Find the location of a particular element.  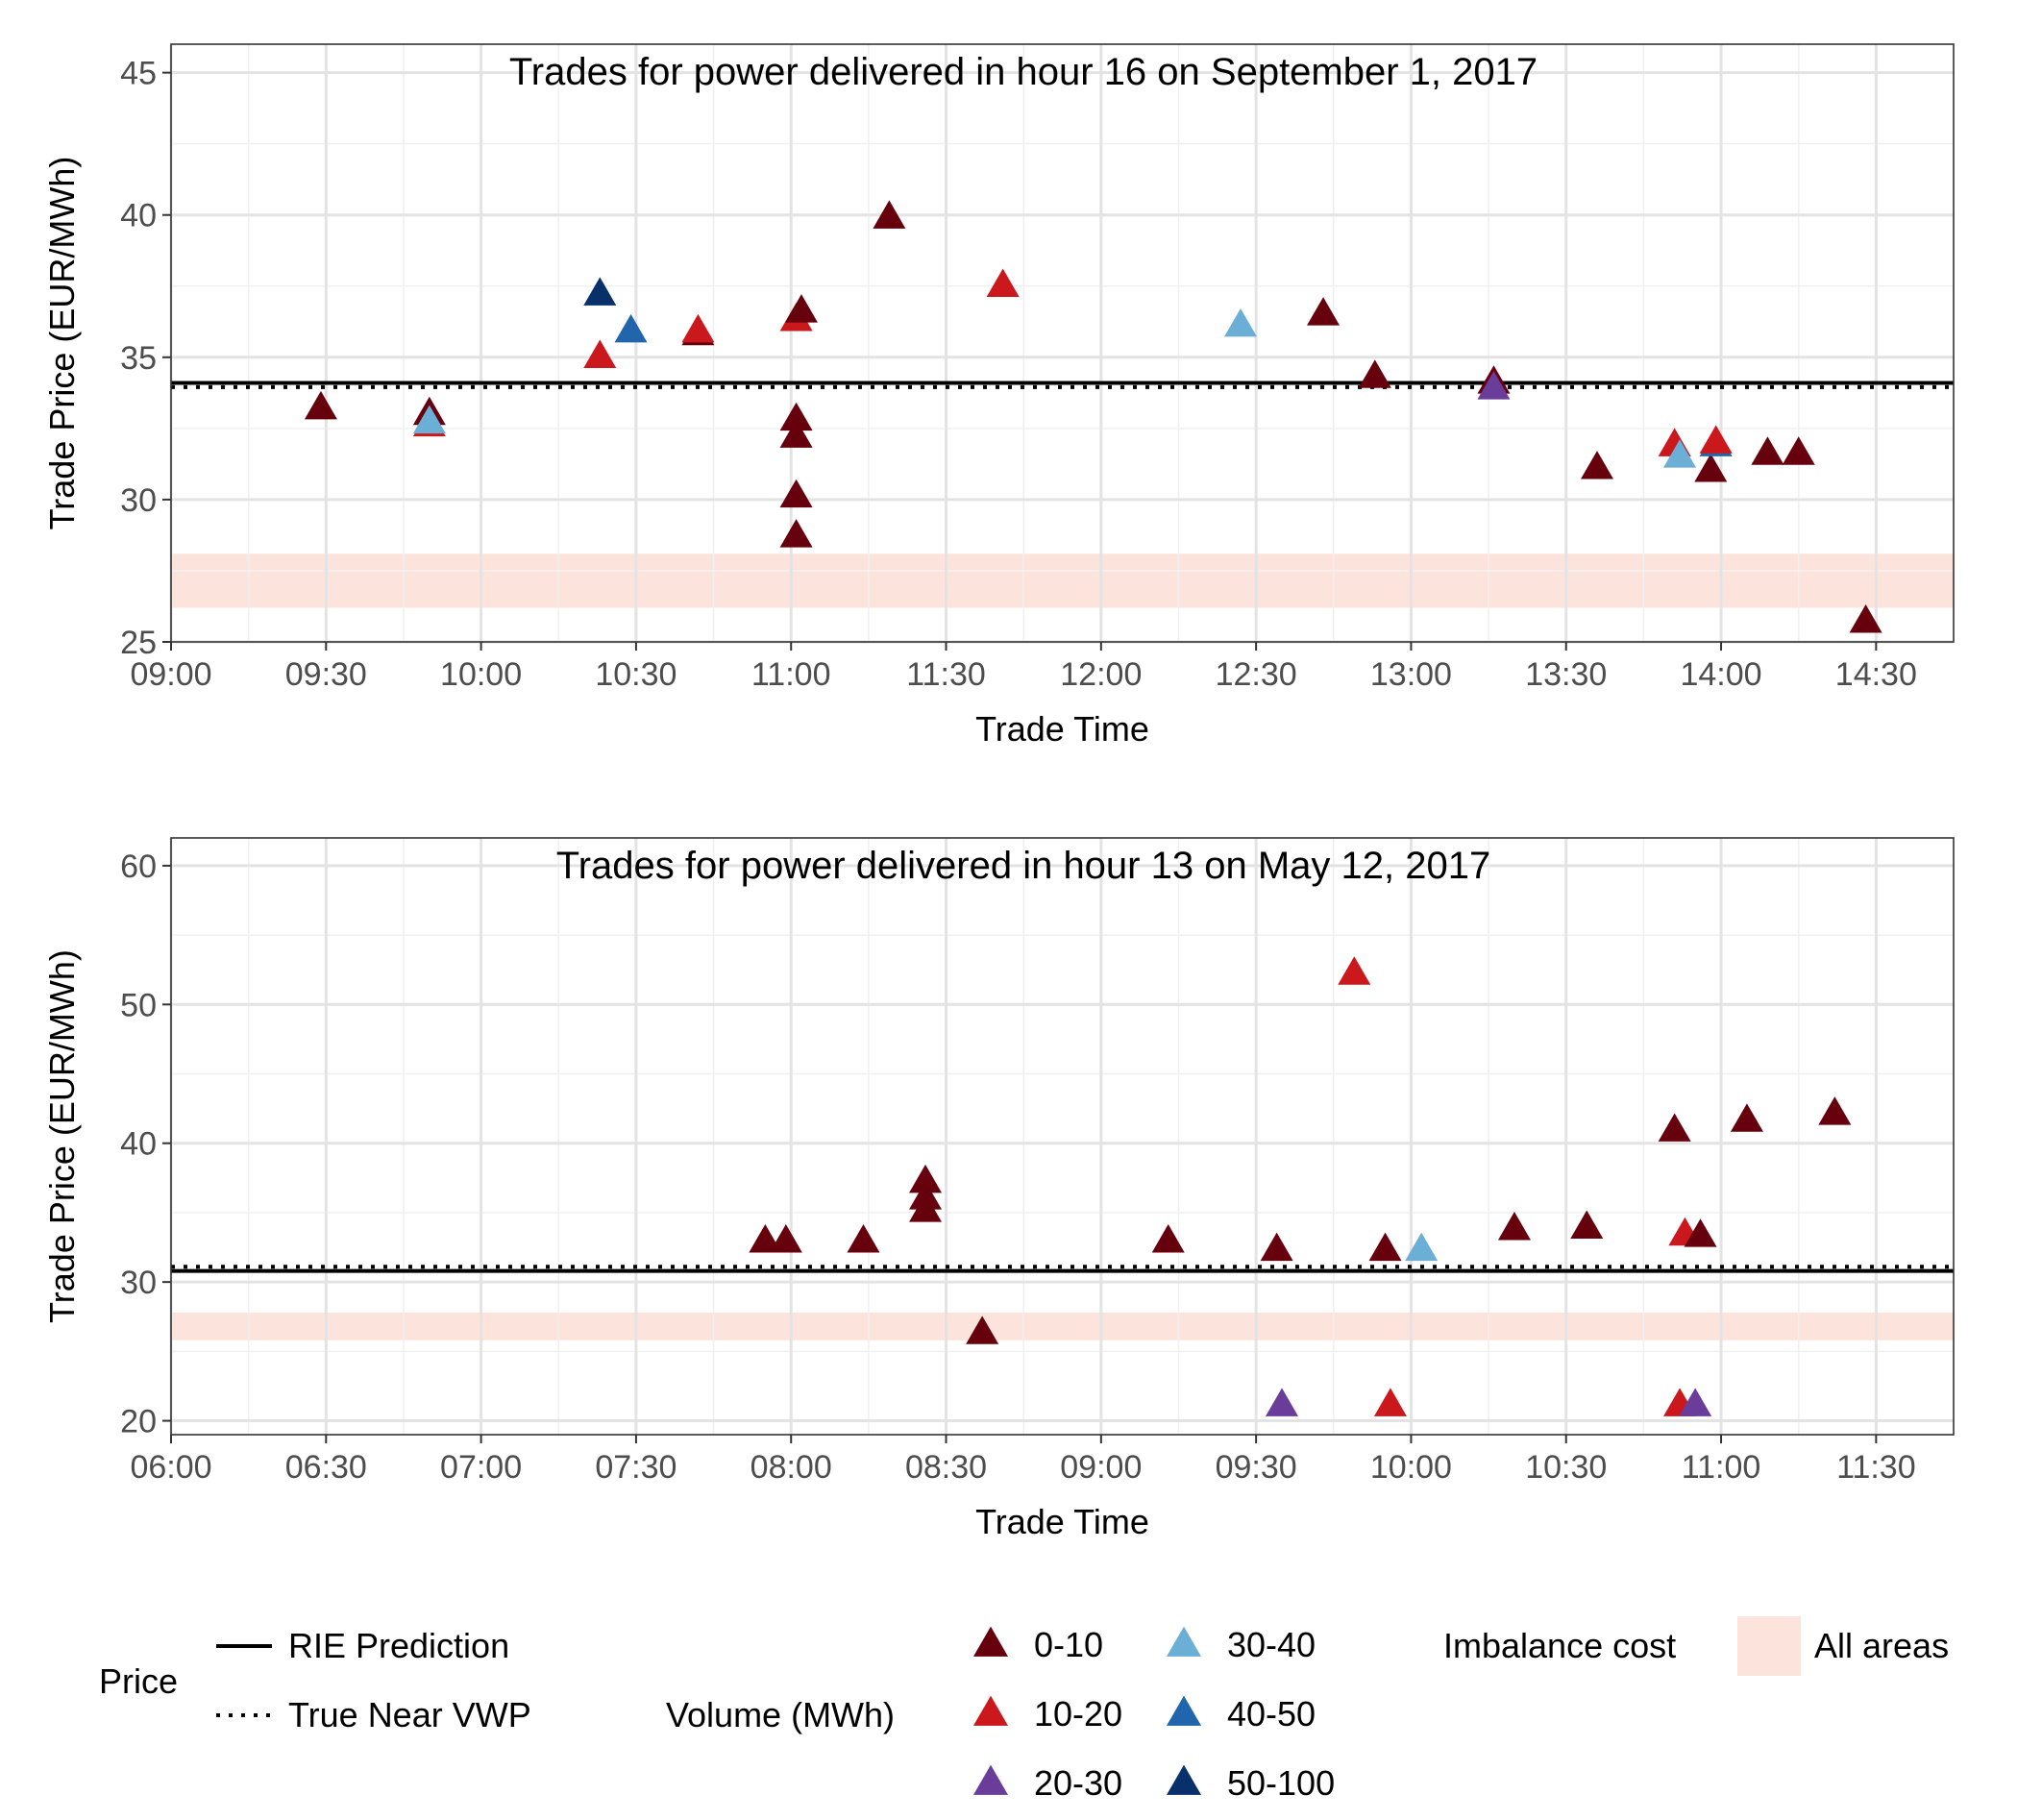

x-tick-label: 07:30 is located at coordinates (636, 1467).